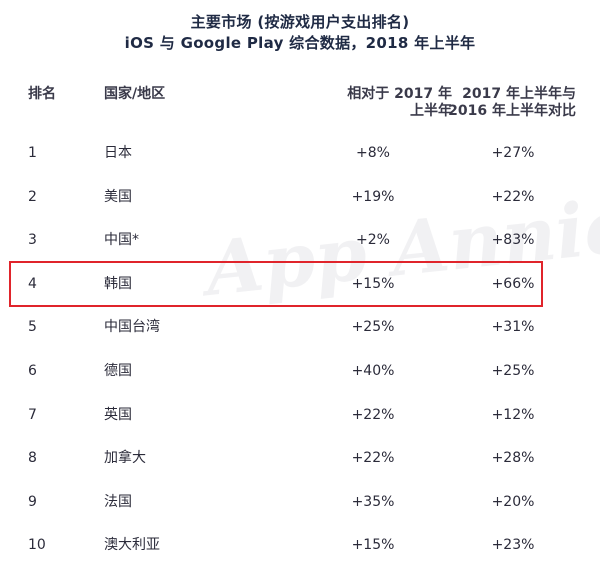  Describe the element at coordinates (37, 545) in the screenshot. I see `rank-cell: 10` at that location.